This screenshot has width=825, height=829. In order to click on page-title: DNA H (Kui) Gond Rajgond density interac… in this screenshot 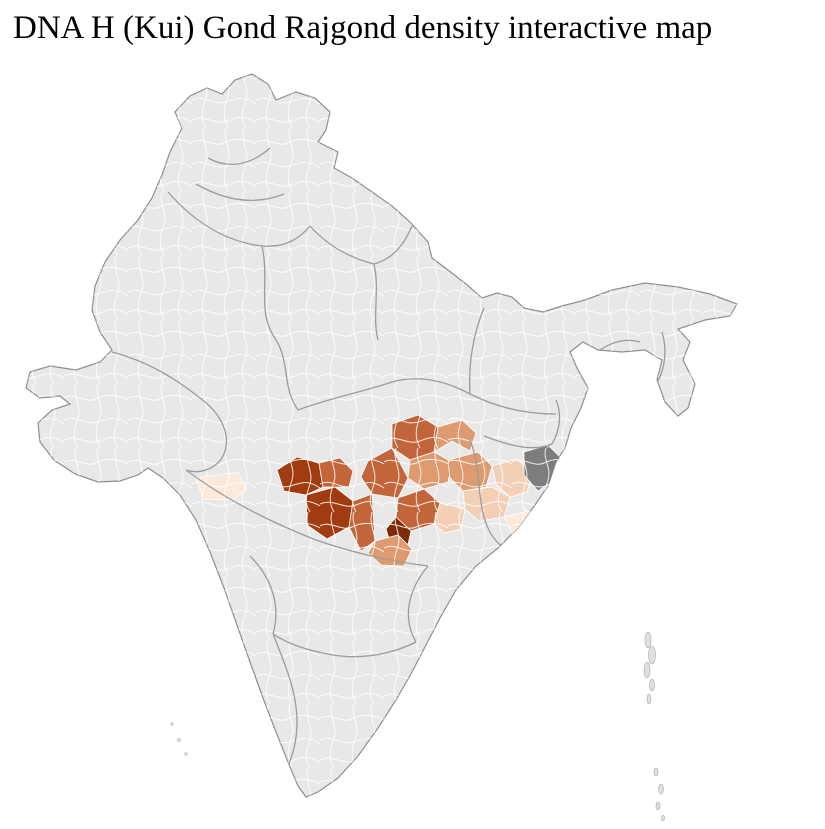, I will do `click(363, 28)`.